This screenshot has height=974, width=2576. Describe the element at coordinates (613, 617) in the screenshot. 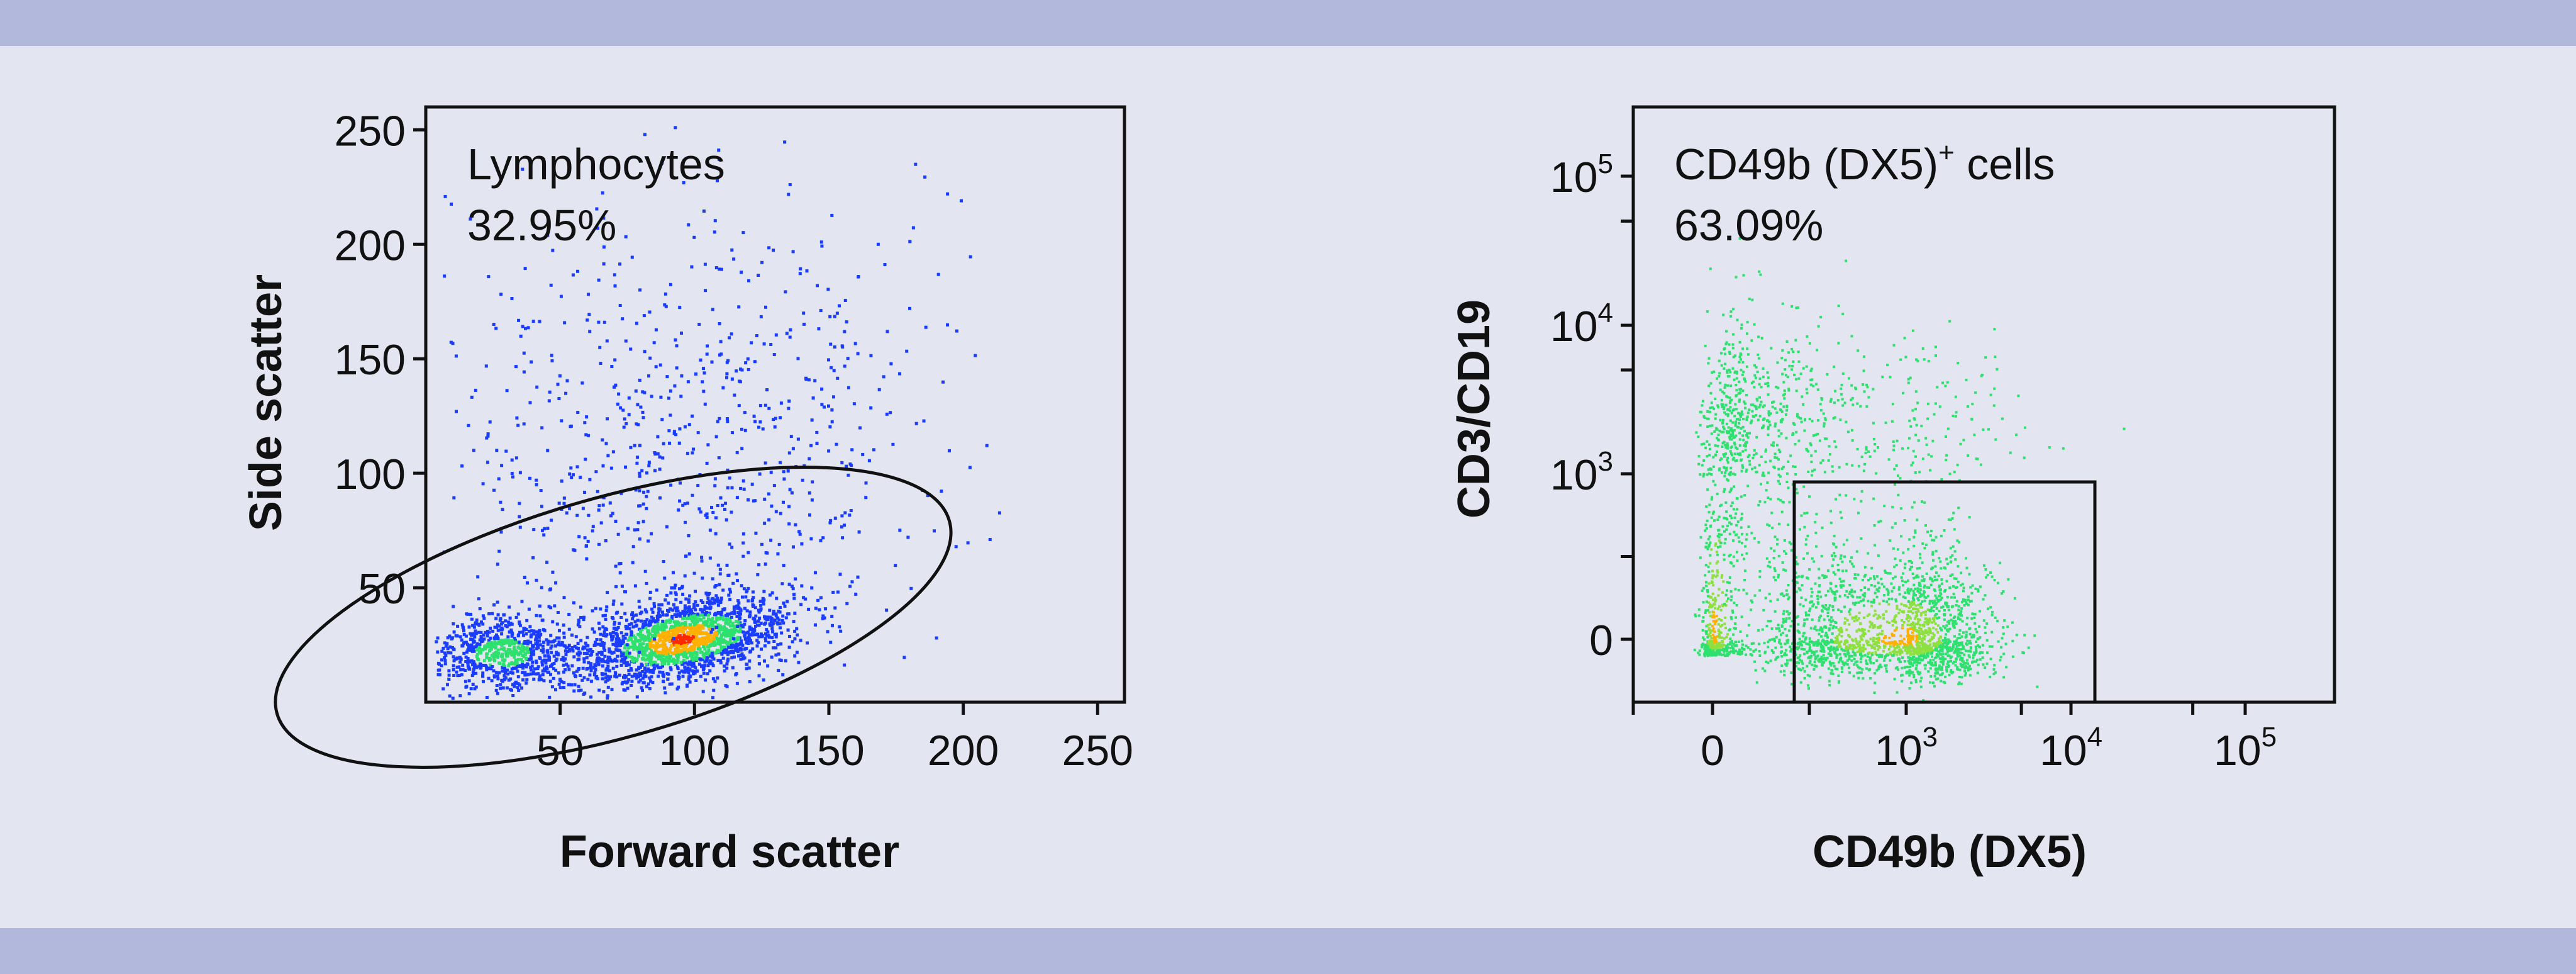

I see `lymphocyte-gate-ellipse` at that location.